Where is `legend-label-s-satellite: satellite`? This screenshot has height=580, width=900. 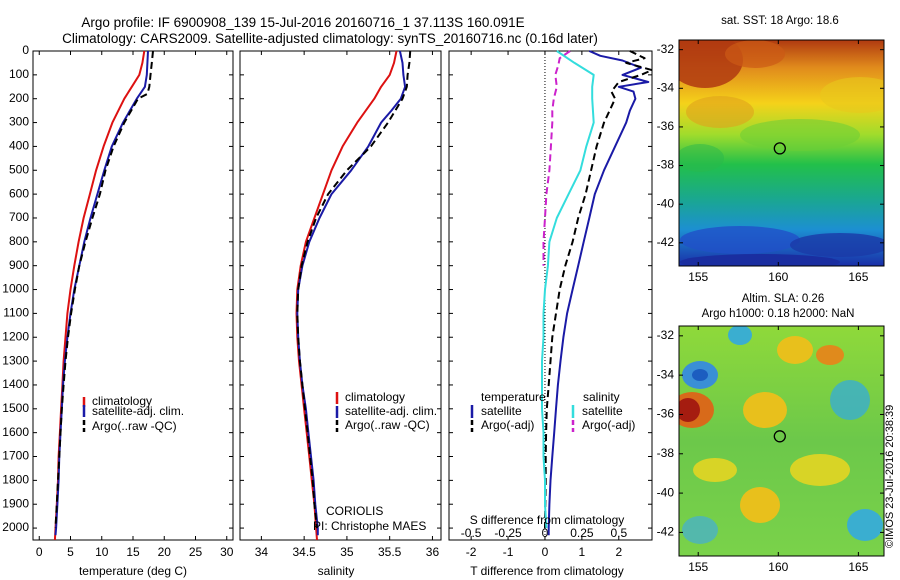 legend-label-s-satellite: satellite is located at coordinates (602, 411).